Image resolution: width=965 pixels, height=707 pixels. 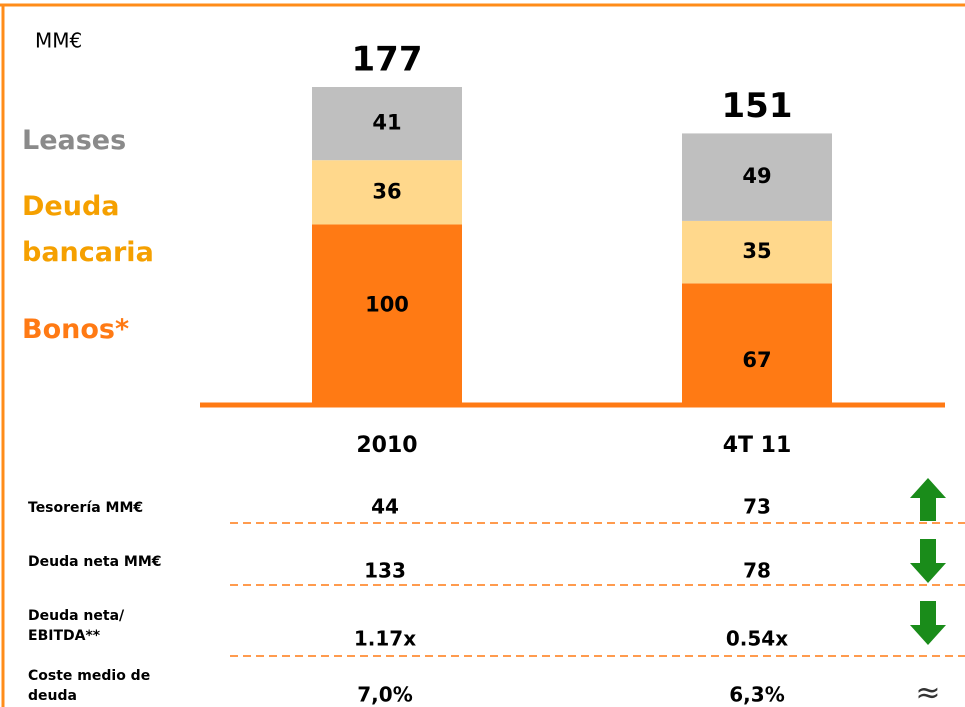 I want to click on data-label: 35, so click(x=756, y=251).